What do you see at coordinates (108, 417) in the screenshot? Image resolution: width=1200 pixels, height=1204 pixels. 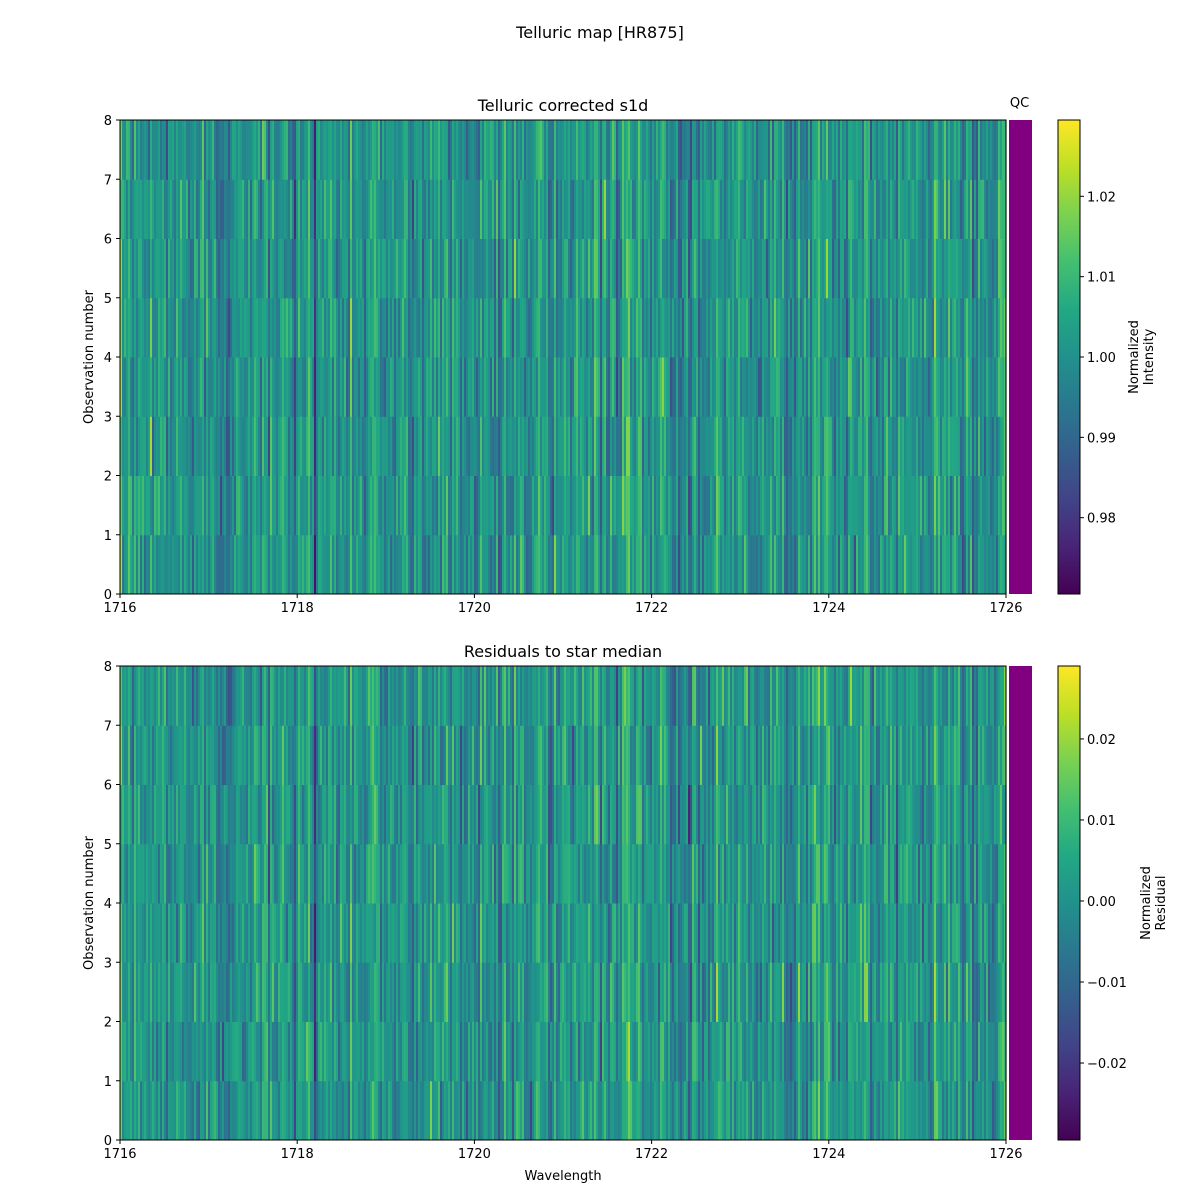 I see `y-tick-label: 3` at bounding box center [108, 417].